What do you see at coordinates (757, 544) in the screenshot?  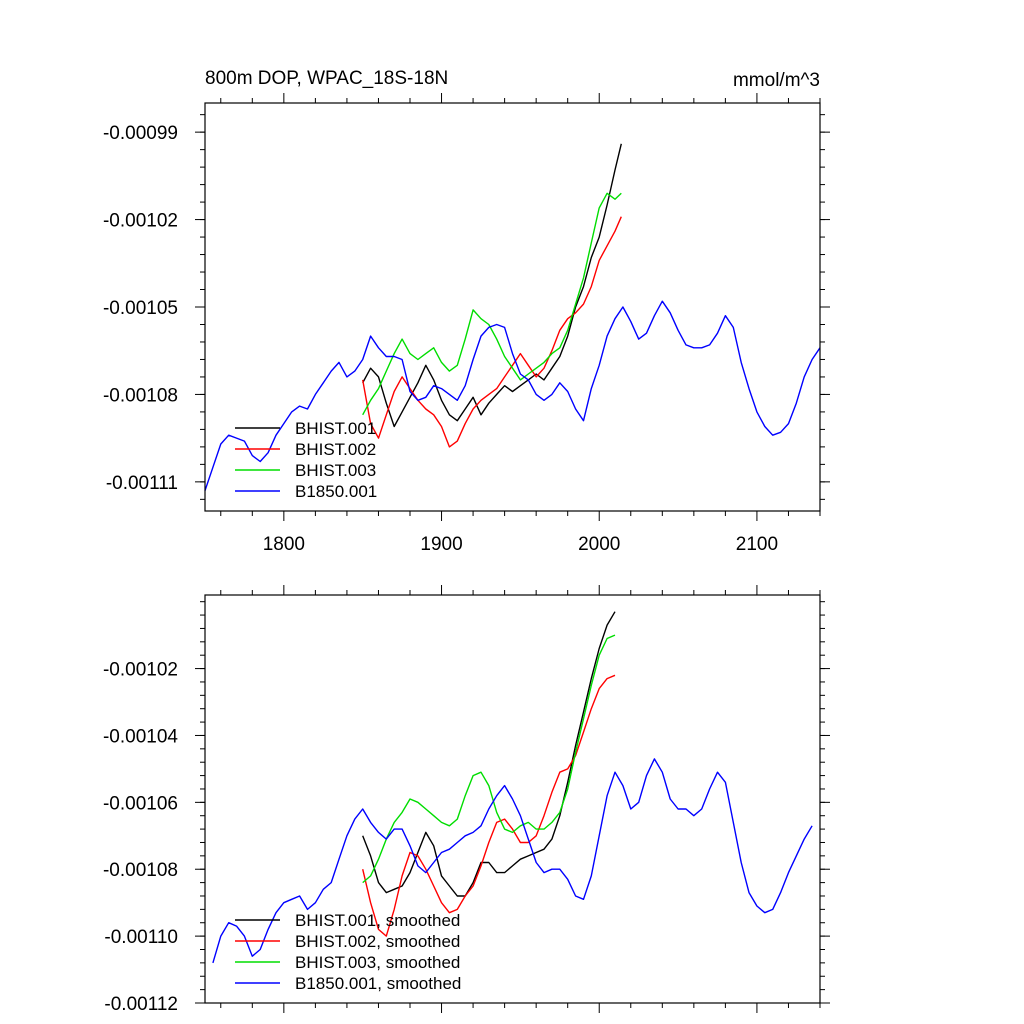 I see `x-tick-label: 2100` at bounding box center [757, 544].